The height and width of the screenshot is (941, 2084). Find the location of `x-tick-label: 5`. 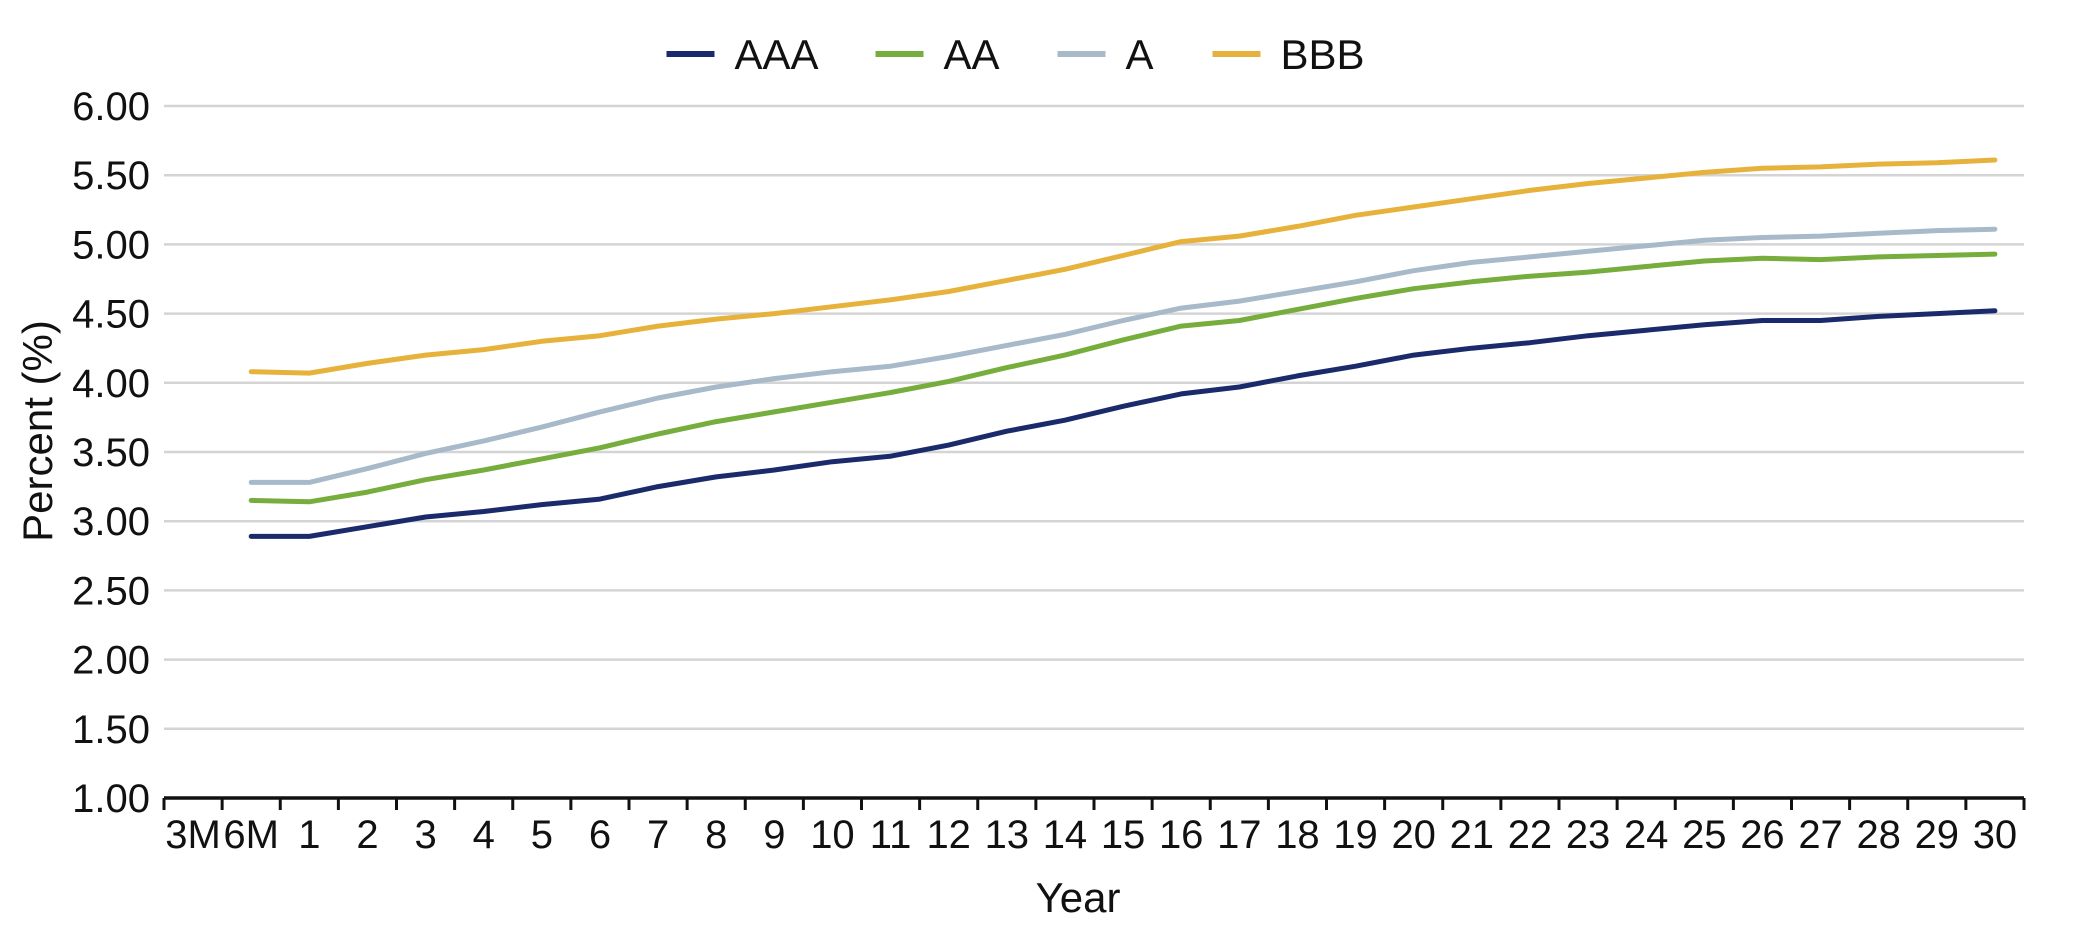

x-tick-label: 5 is located at coordinates (542, 835).